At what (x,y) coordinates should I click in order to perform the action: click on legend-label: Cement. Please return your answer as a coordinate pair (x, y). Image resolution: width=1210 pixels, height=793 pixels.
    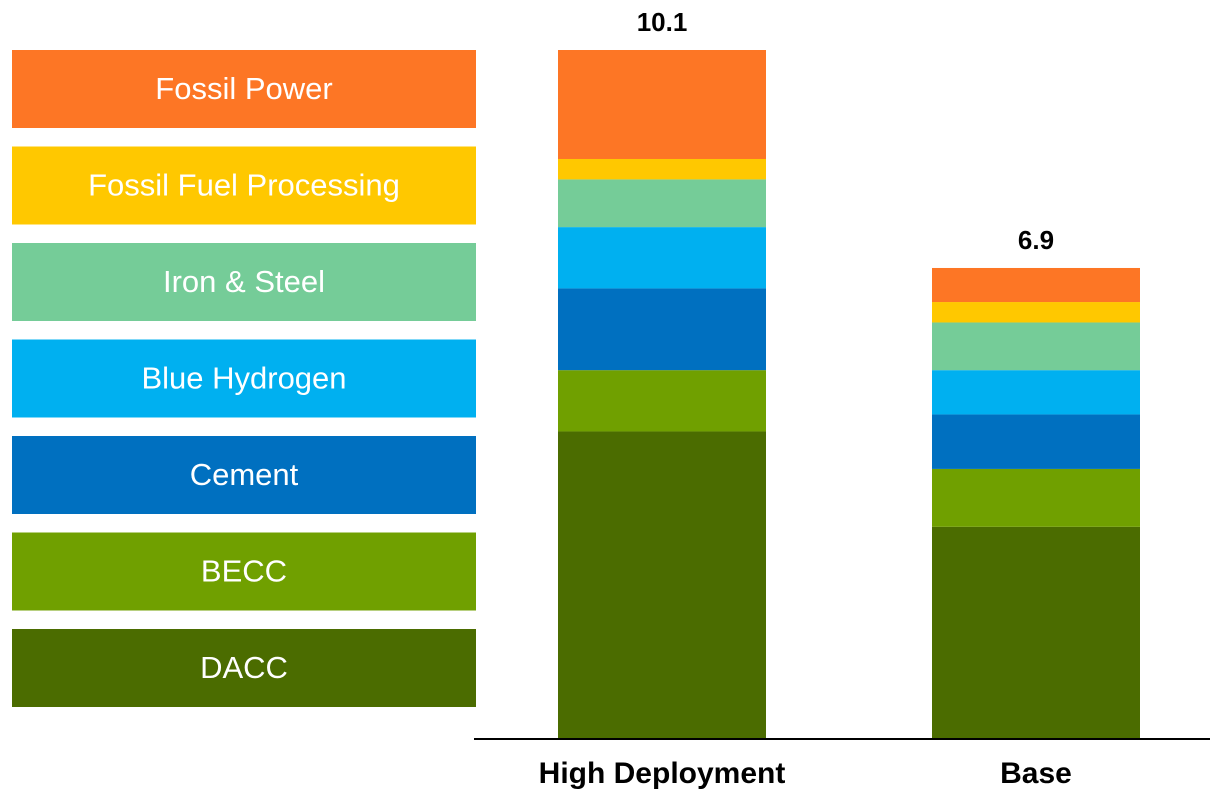
    Looking at the image, I should click on (244, 474).